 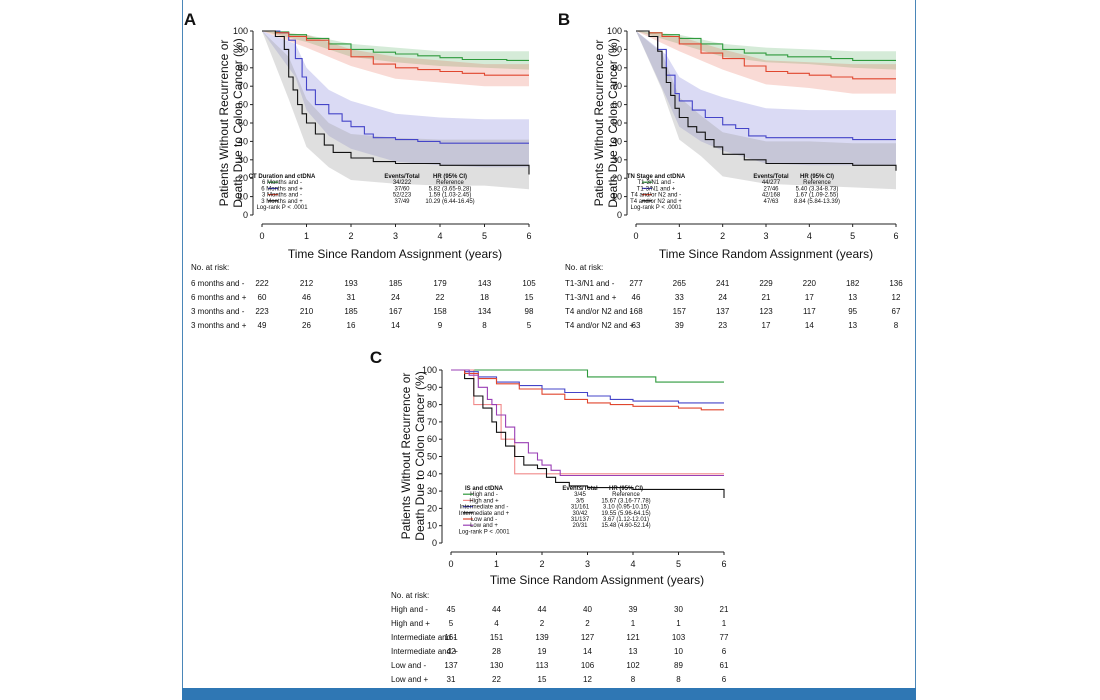 What do you see at coordinates (636, 283) in the screenshot?
I see `panel-b-risk-value: 277` at bounding box center [636, 283].